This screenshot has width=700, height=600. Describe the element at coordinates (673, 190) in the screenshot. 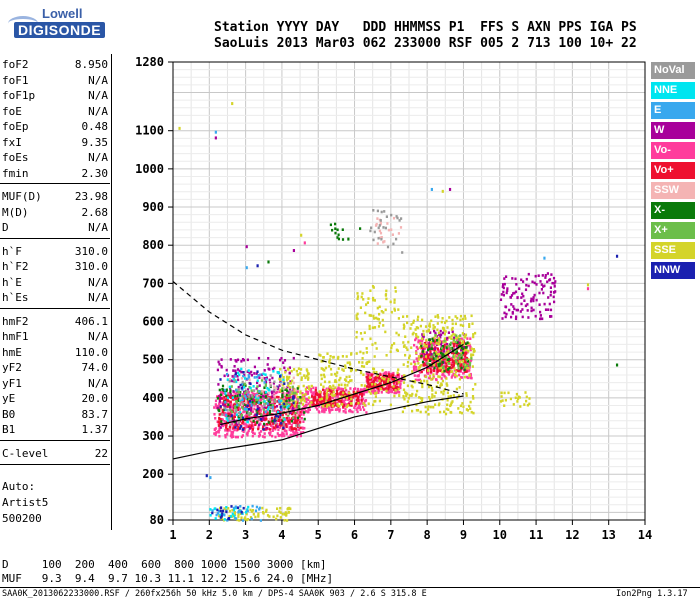

I see `legend-item: SSW` at that location.